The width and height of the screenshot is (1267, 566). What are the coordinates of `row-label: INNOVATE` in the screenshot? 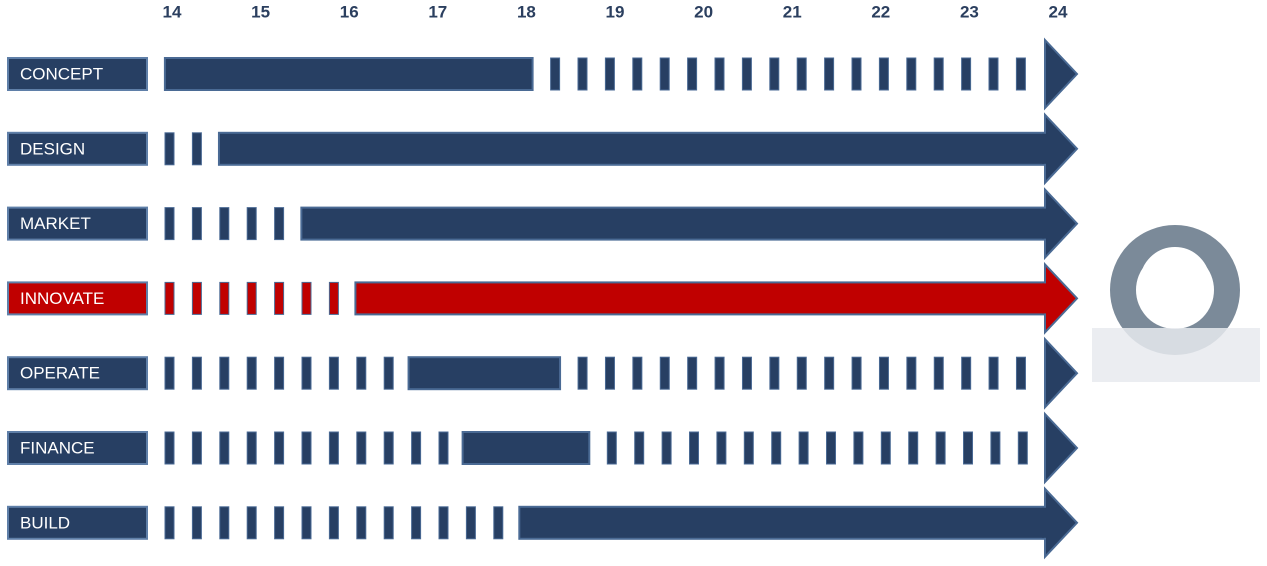 It's located at (62, 298).